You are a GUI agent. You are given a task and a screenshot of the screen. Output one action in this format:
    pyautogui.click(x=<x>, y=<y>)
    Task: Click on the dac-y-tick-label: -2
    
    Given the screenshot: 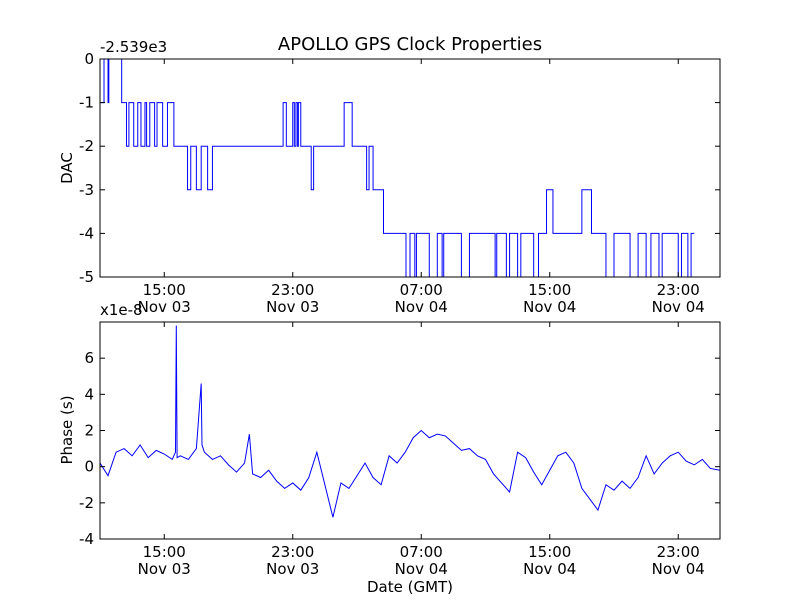 What is the action you would take?
    pyautogui.click(x=86, y=146)
    